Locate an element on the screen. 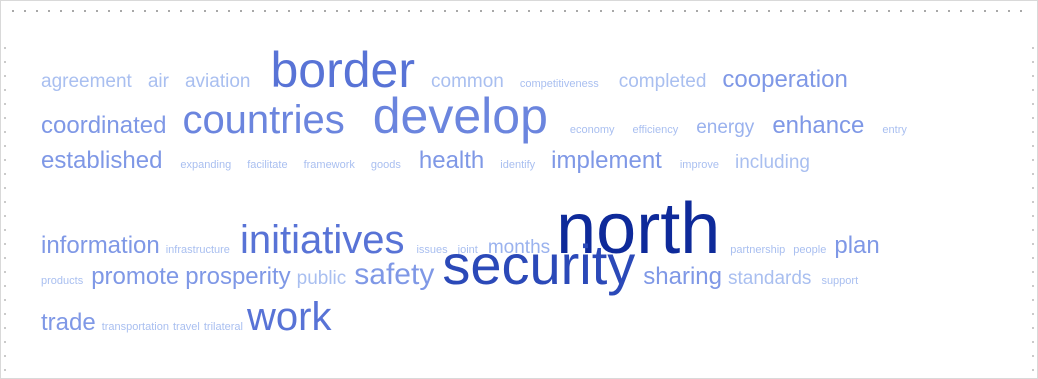 This screenshot has height=379, width=1038. cloud-word: identify is located at coordinates (518, 165).